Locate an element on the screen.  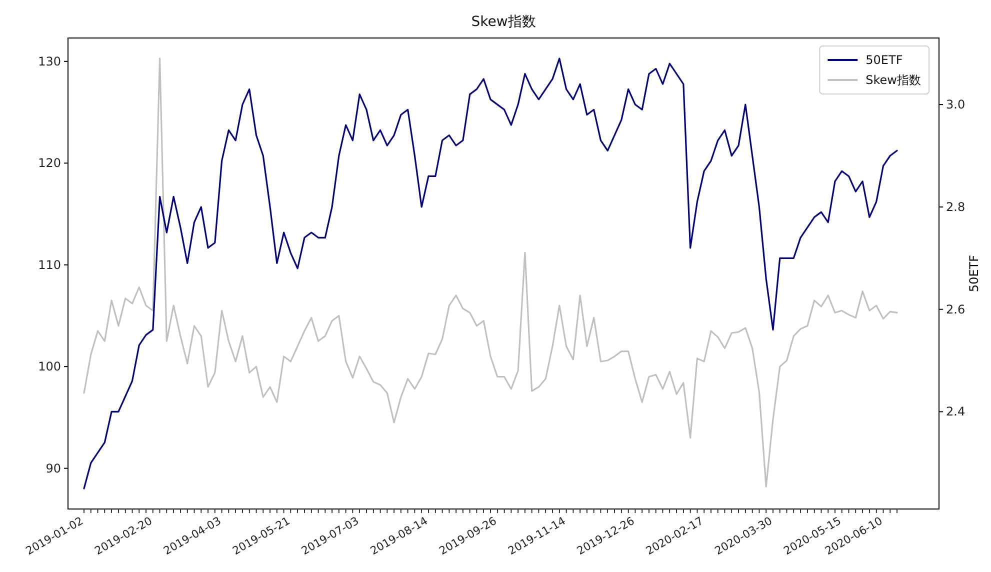
legend-label: Skew指数 is located at coordinates (893, 80).